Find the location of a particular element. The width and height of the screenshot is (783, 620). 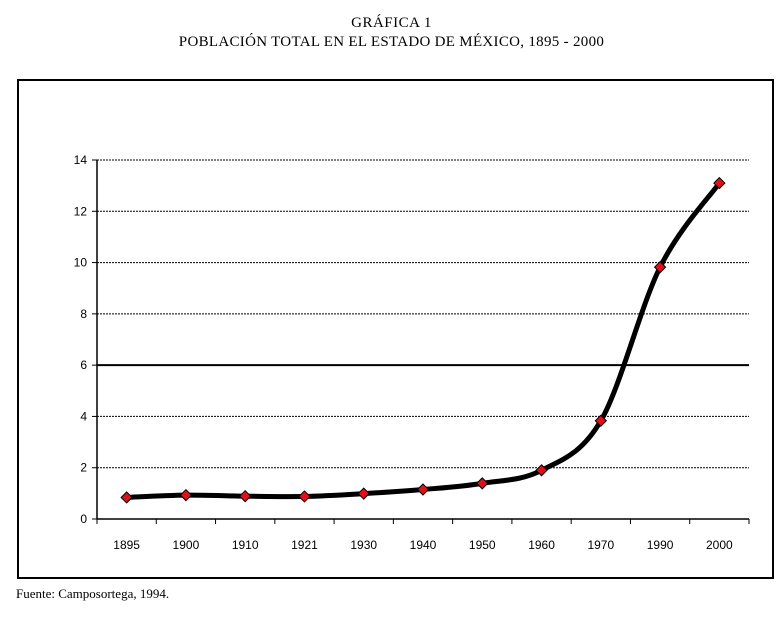

x-tick-label-2000: 2000 is located at coordinates (719, 545).